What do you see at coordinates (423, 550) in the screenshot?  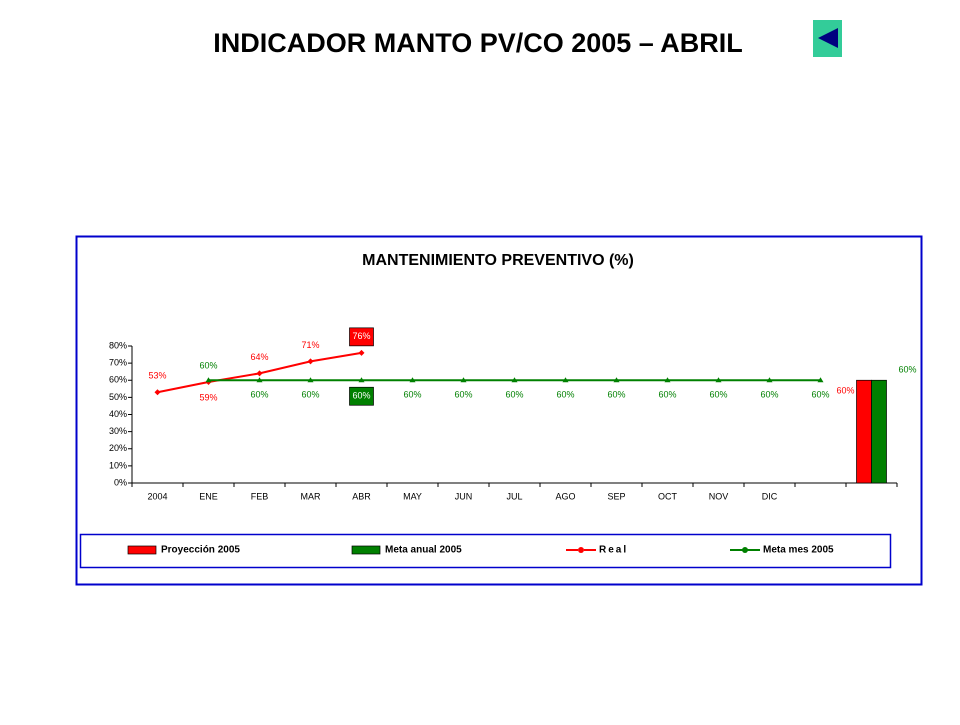 I see `legend-label: Meta anual 2005` at bounding box center [423, 550].